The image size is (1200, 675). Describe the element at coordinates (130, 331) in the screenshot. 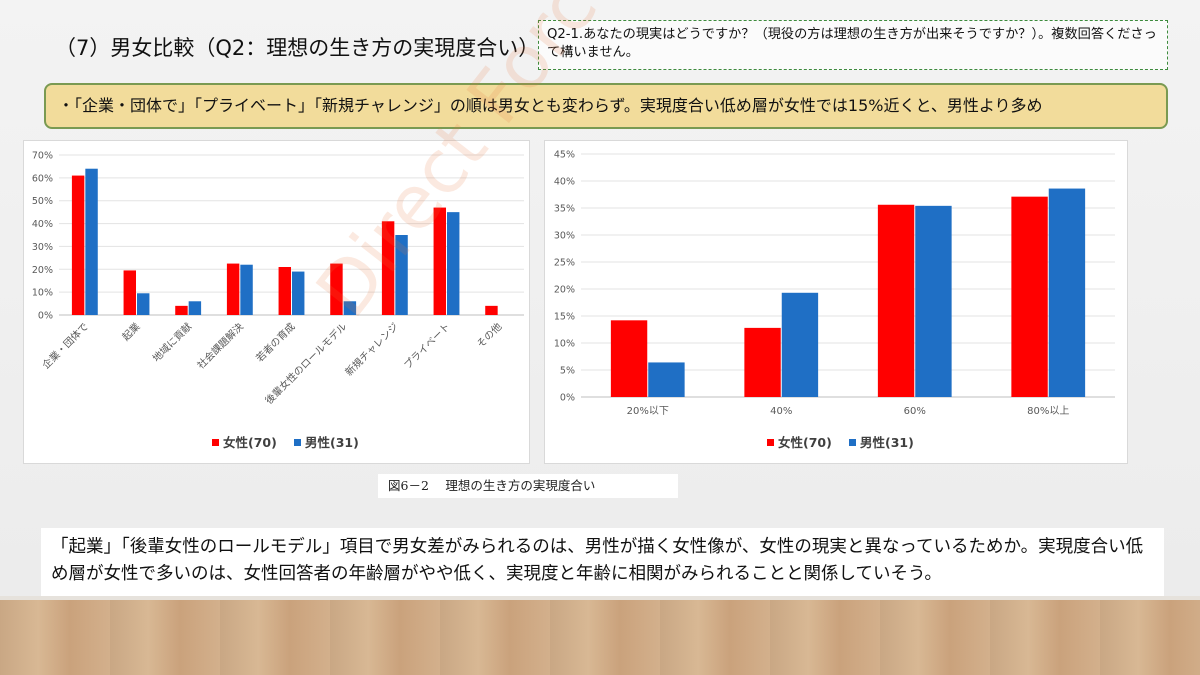

I see `x-category-label: 起業` at that location.